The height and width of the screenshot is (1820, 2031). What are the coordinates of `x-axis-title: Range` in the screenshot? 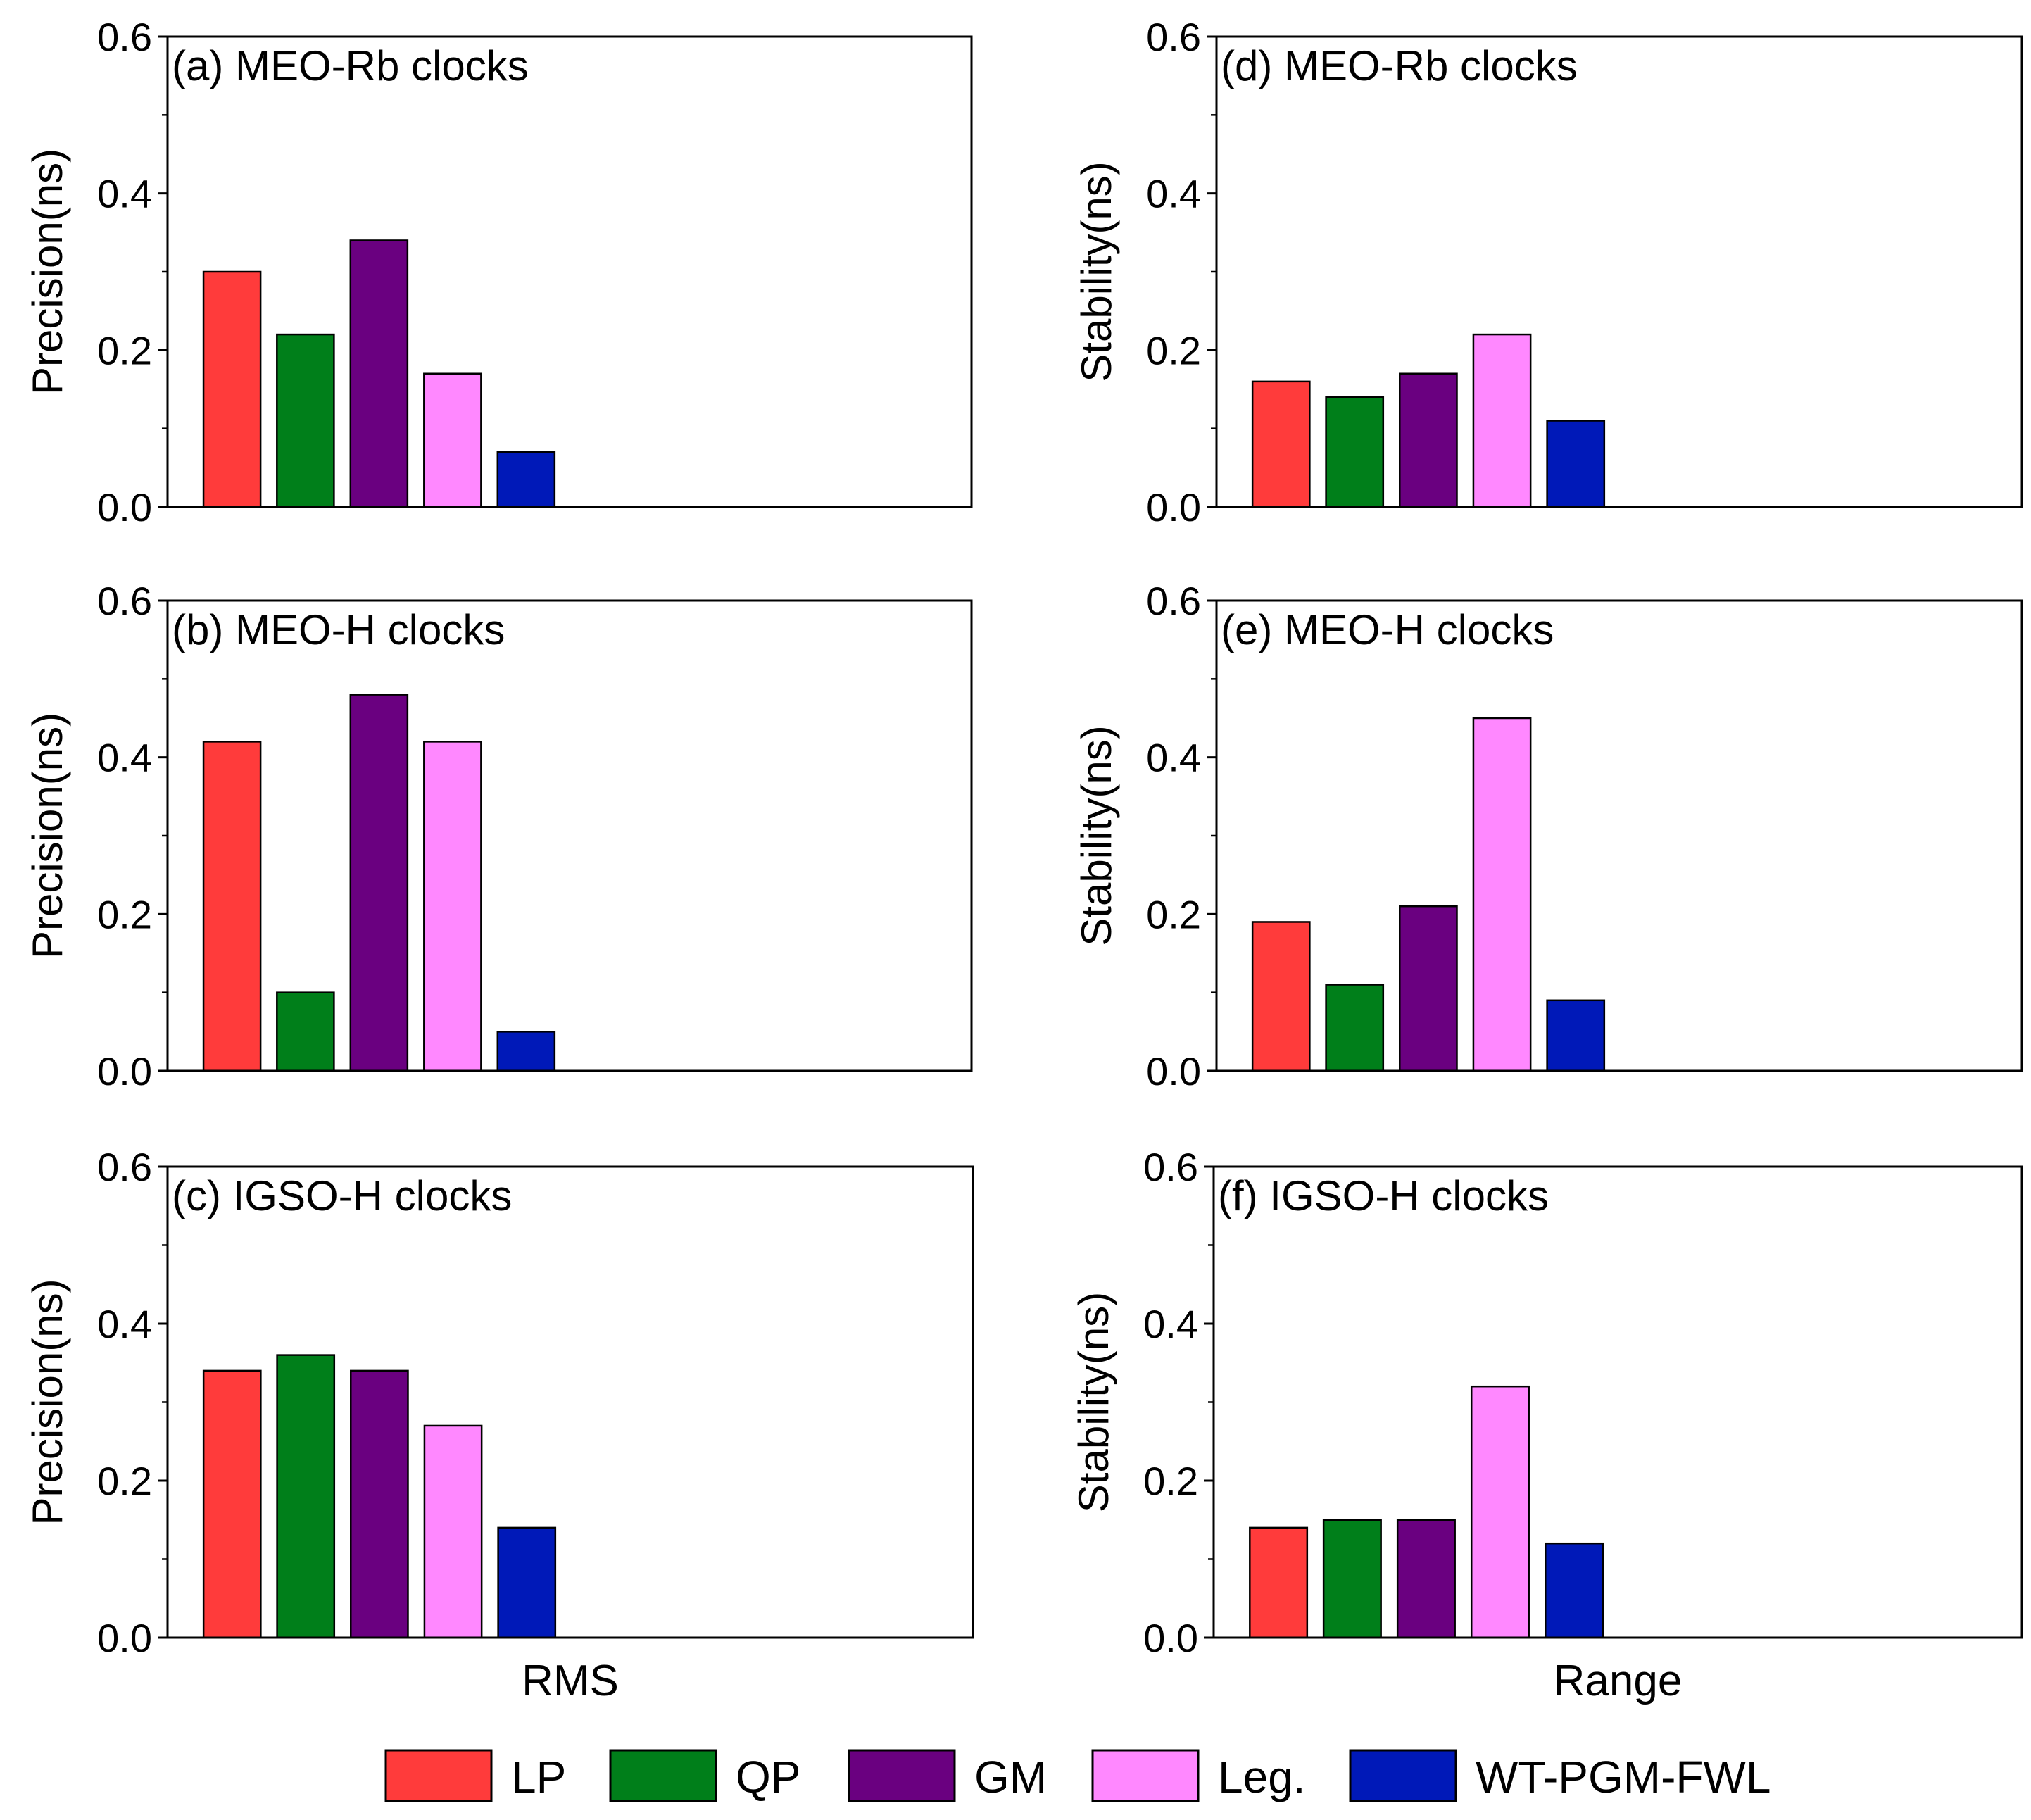 It's located at (1618, 1681).